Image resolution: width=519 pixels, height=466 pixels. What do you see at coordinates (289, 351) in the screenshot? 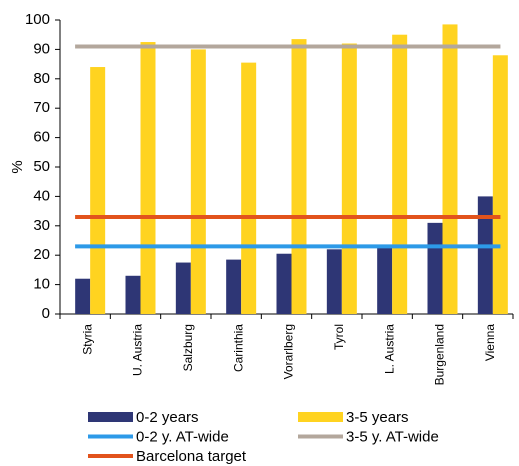
I see `x-tick-label: Vorarlberg` at bounding box center [289, 351].